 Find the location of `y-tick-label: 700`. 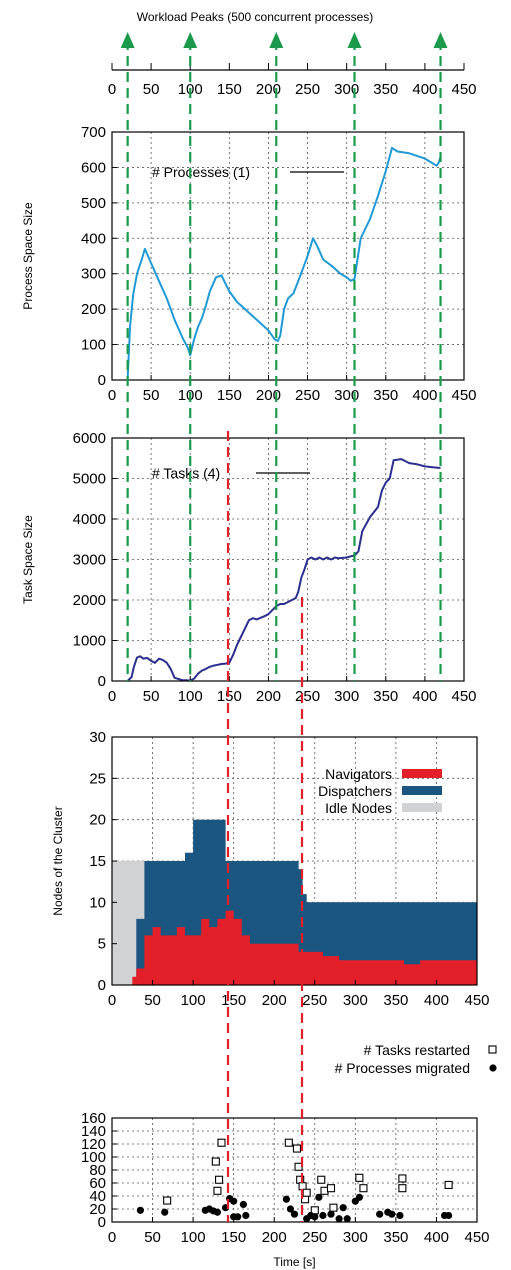

y-tick-label: 700 is located at coordinates (93, 132).